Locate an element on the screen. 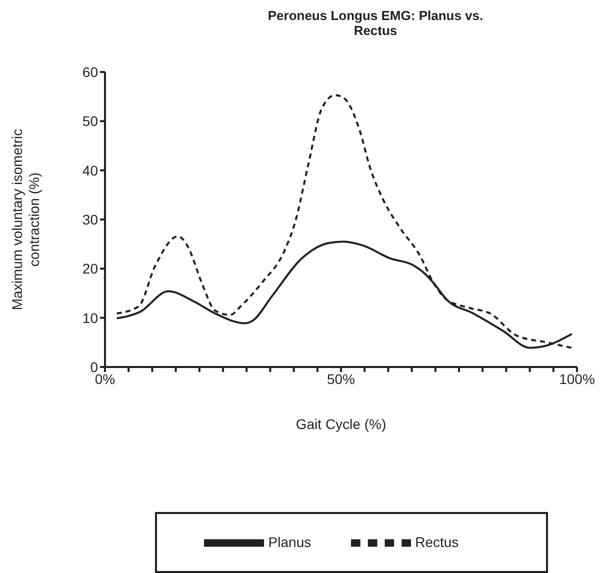 This screenshot has height=573, width=603. x-tick-label: 100% is located at coordinates (577, 378).